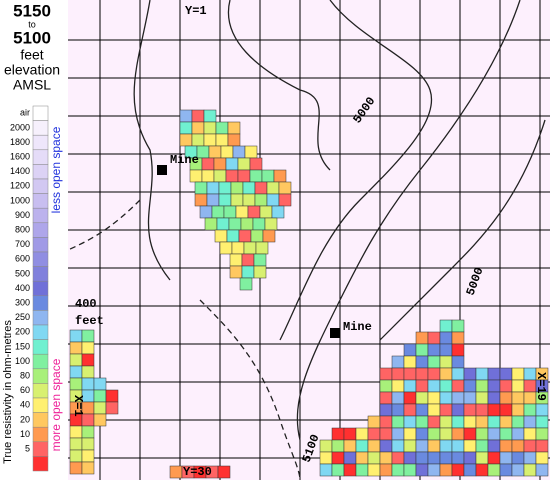 This screenshot has width=550, height=480. What do you see at coordinates (357, 327) in the screenshot?
I see `mine-label: Mine` at bounding box center [357, 327].